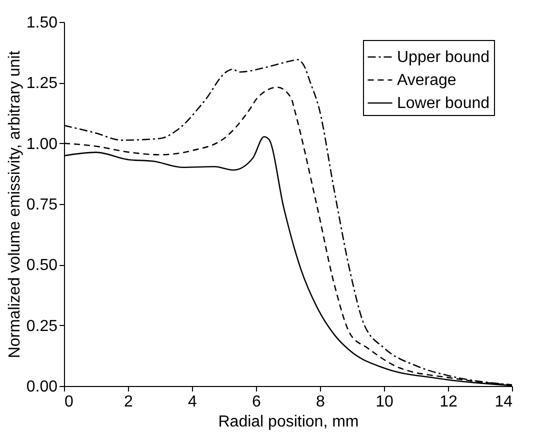  Describe the element at coordinates (443, 103) in the screenshot. I see `legend-label: Lower bound` at that location.